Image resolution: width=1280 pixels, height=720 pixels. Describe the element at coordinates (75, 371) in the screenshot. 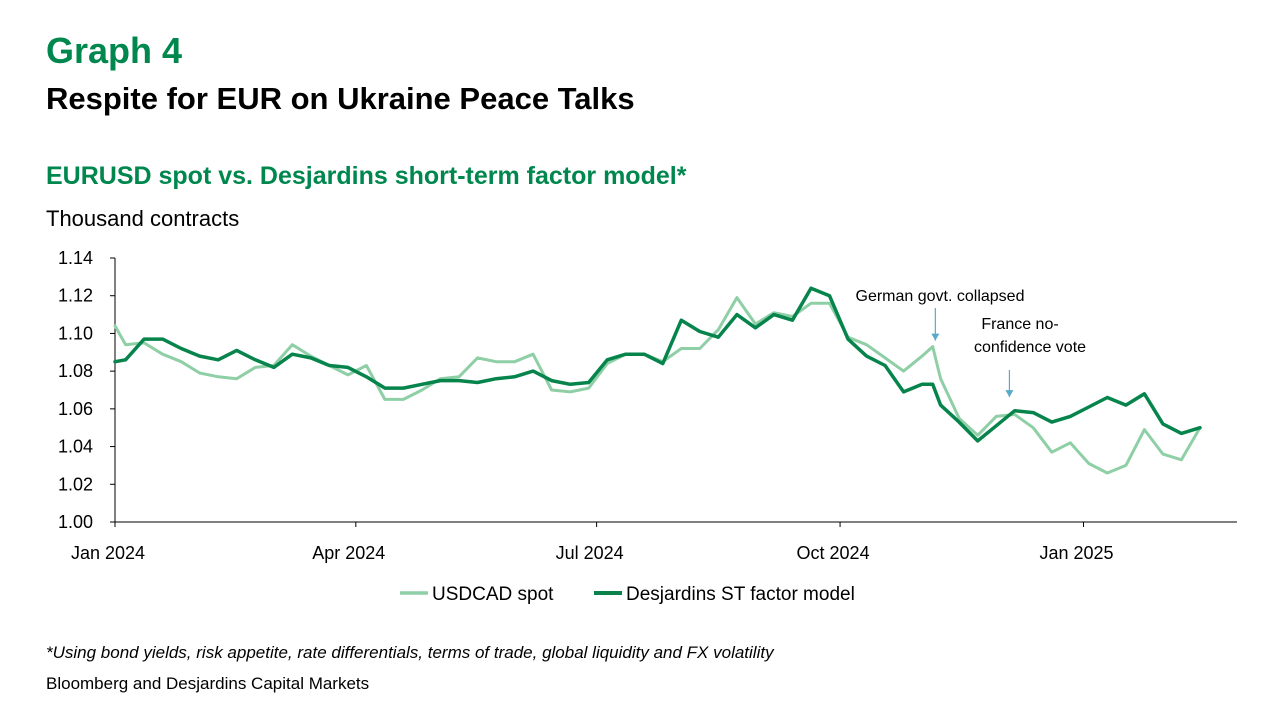

I see `y-tick-label: 1.08` at that location.